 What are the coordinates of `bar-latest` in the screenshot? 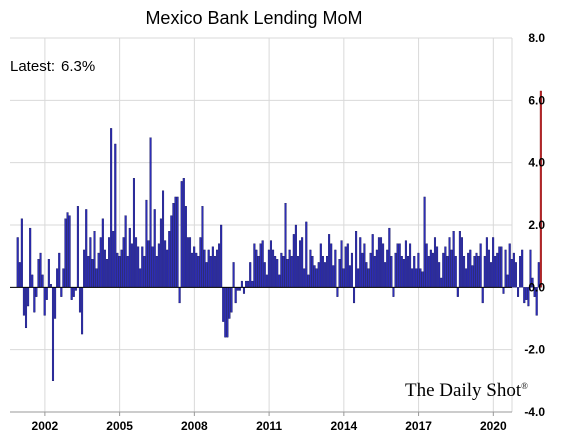 It's located at (540, 189).